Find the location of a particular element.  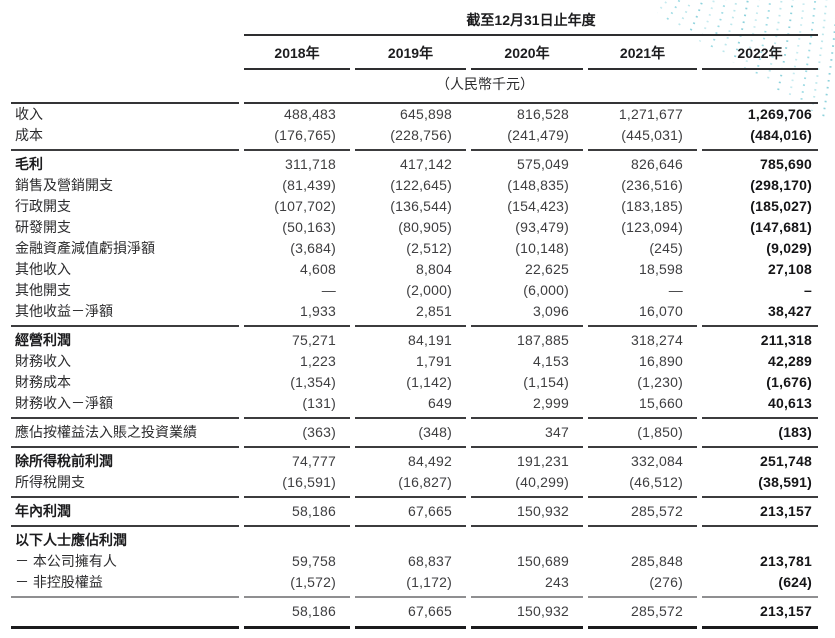

cell-value: 4,153 is located at coordinates (550, 361).